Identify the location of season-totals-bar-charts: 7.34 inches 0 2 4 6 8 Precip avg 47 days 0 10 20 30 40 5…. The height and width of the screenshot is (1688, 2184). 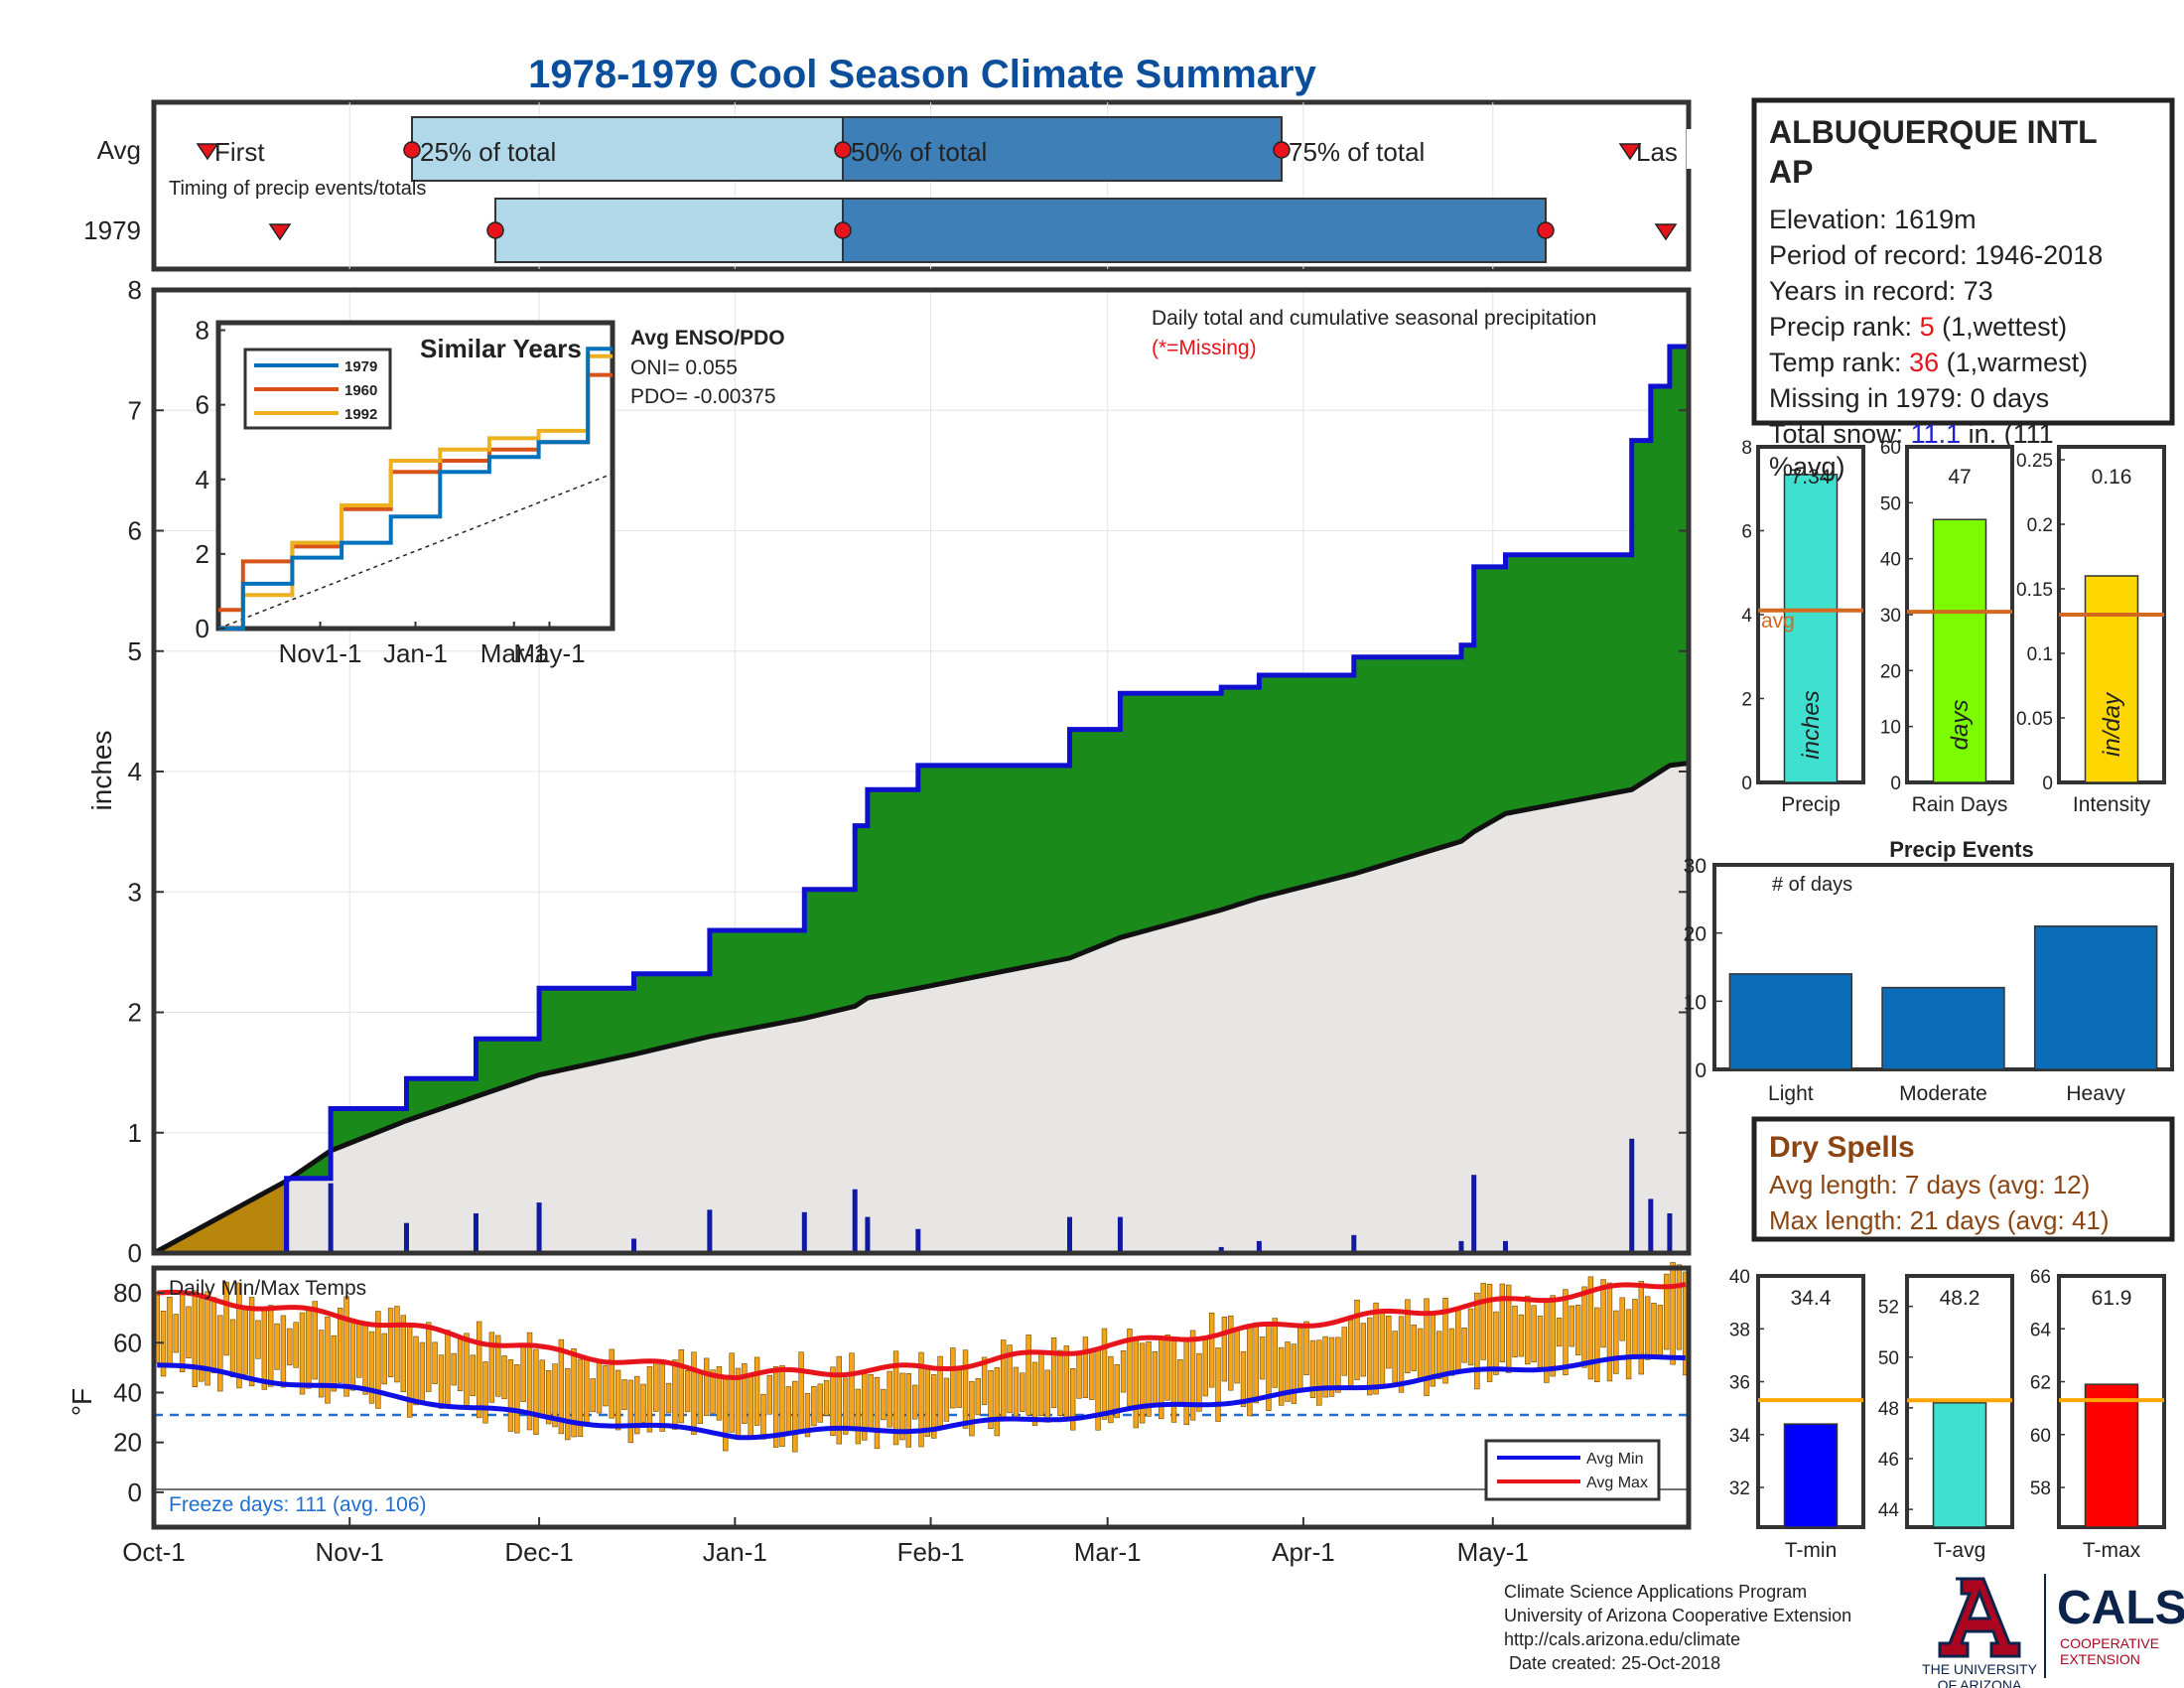
(1953, 627).